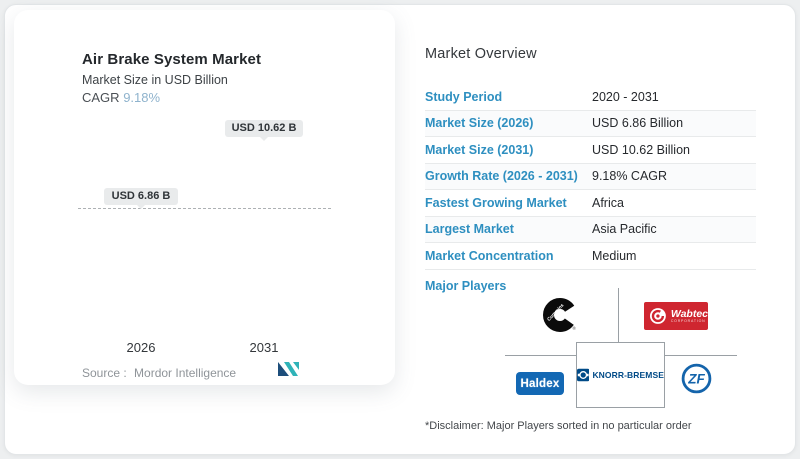 This screenshot has height=459, width=800. Describe the element at coordinates (141, 196) in the screenshot. I see `bar-value-label-2026: USD 6.86 B` at that location.